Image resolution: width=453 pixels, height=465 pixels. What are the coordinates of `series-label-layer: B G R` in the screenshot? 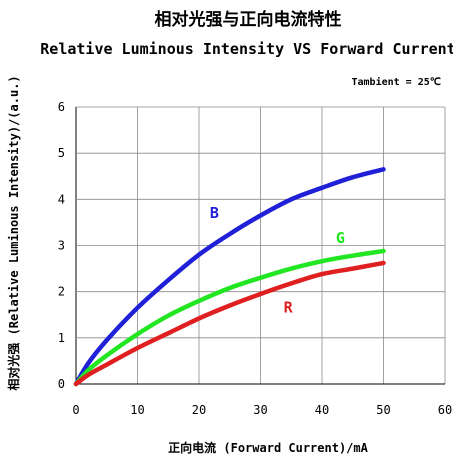 It's located at (277, 260).